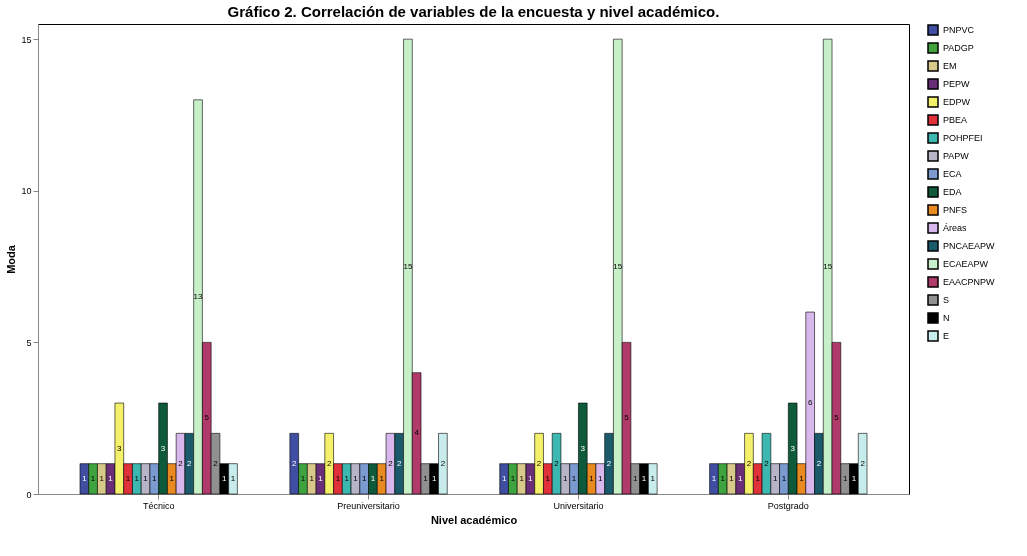 This screenshot has width=1027, height=556. What do you see at coordinates (966, 264) in the screenshot?
I see `legend-label: ECAEAPW` at bounding box center [966, 264].